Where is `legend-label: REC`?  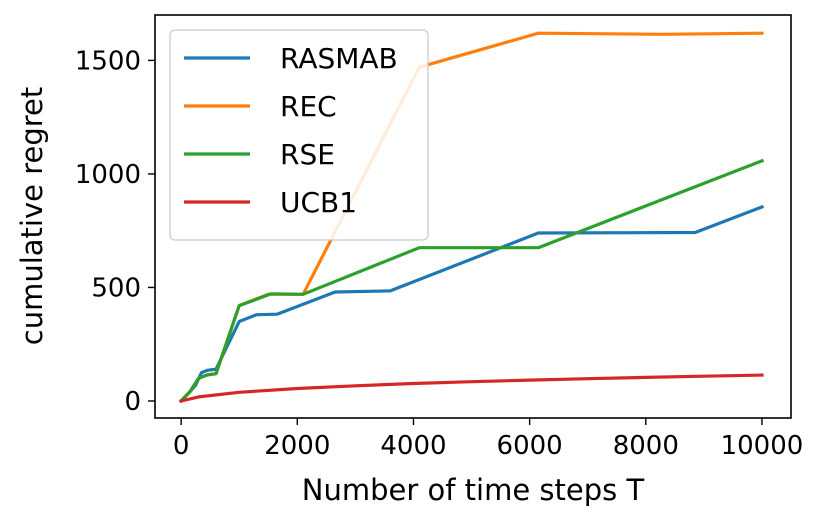 legend-label: REC is located at coordinates (308, 106).